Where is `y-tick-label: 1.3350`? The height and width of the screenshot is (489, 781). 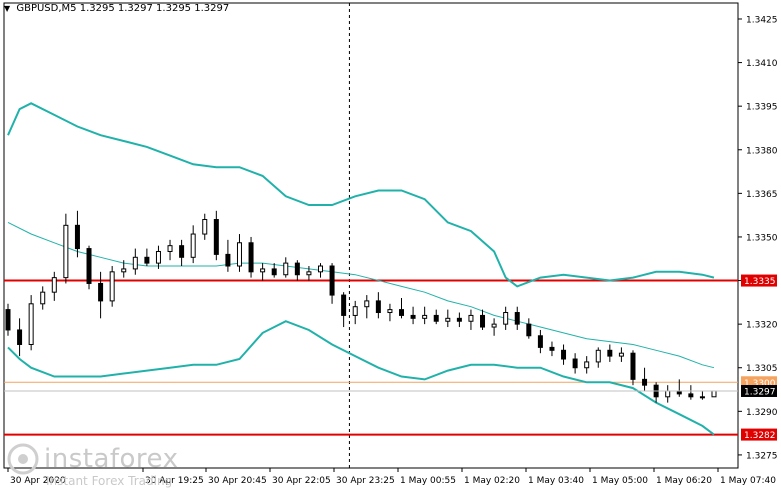 y-tick-label: 1.3350 is located at coordinates (762, 238).